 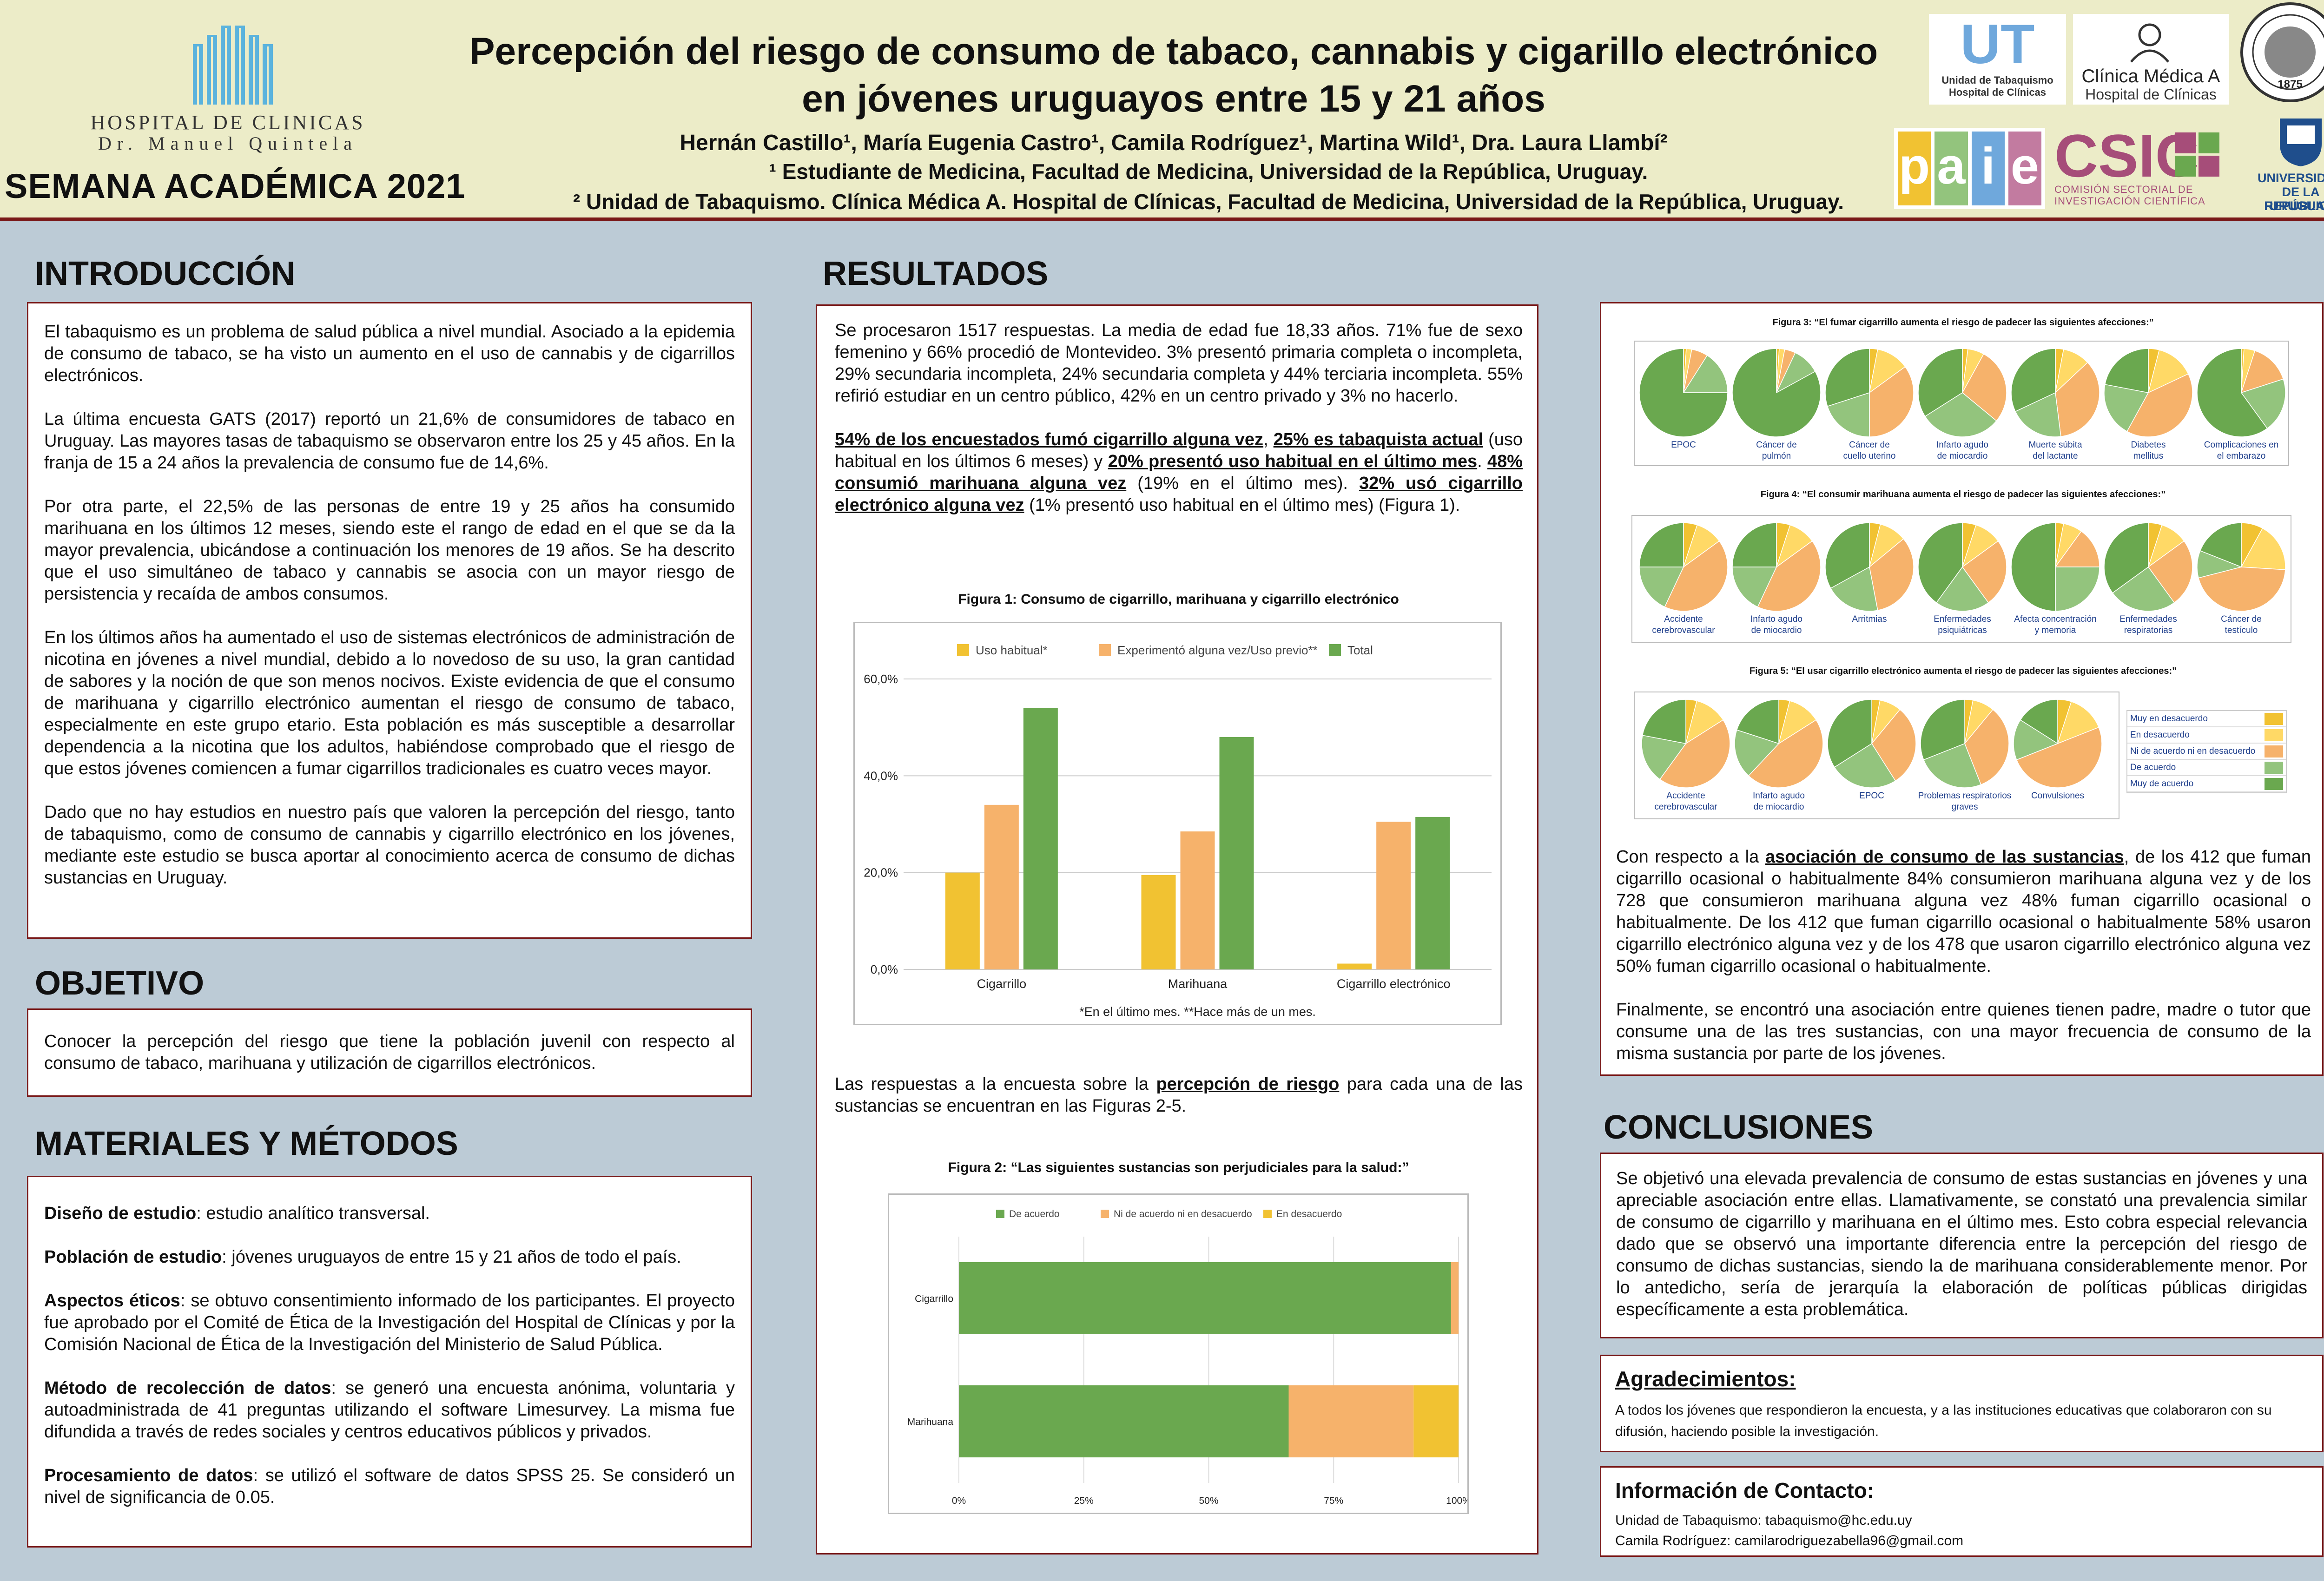 I want to click on hospital-name: HOSPITAL DE CLINICAS, so click(x=227, y=123).